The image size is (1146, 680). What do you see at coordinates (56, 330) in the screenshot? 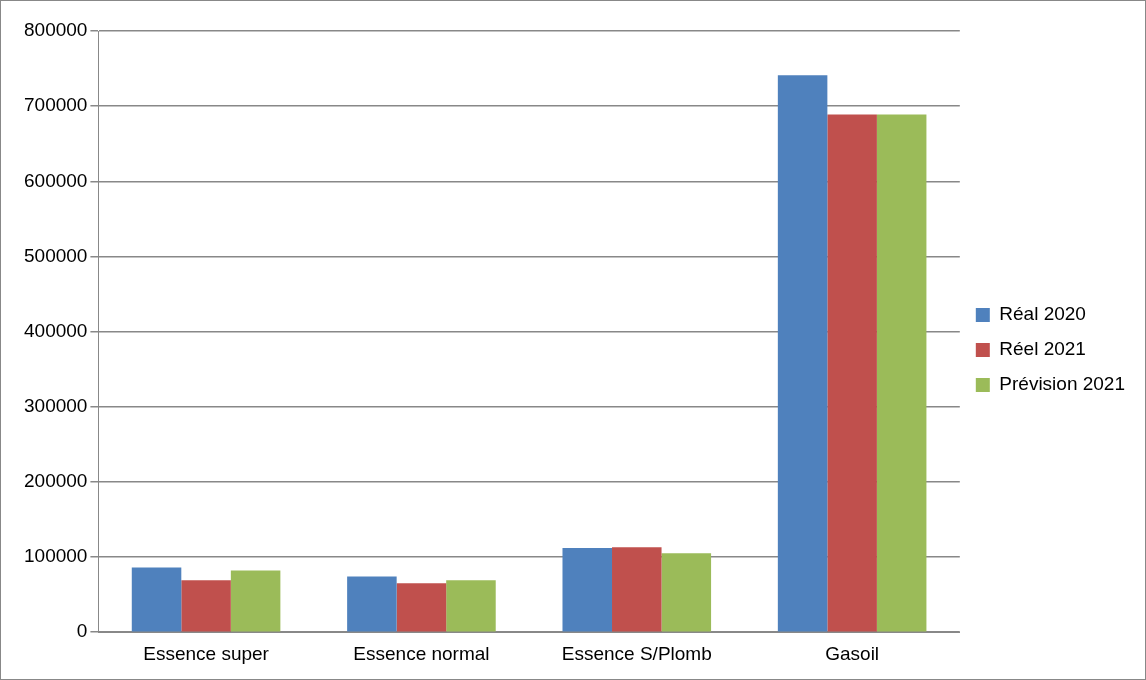
I see `y-tick-label: 400000` at bounding box center [56, 330].